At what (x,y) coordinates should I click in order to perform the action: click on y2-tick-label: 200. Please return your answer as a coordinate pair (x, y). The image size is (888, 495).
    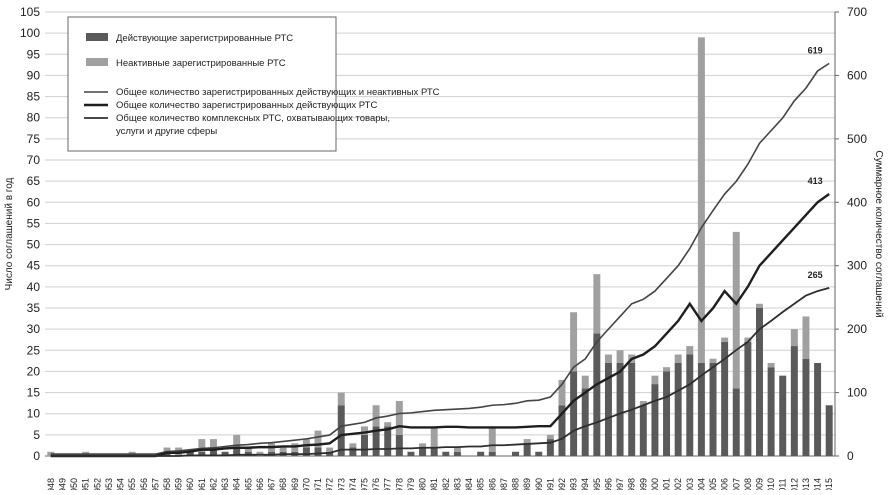
    Looking at the image, I should click on (857, 329).